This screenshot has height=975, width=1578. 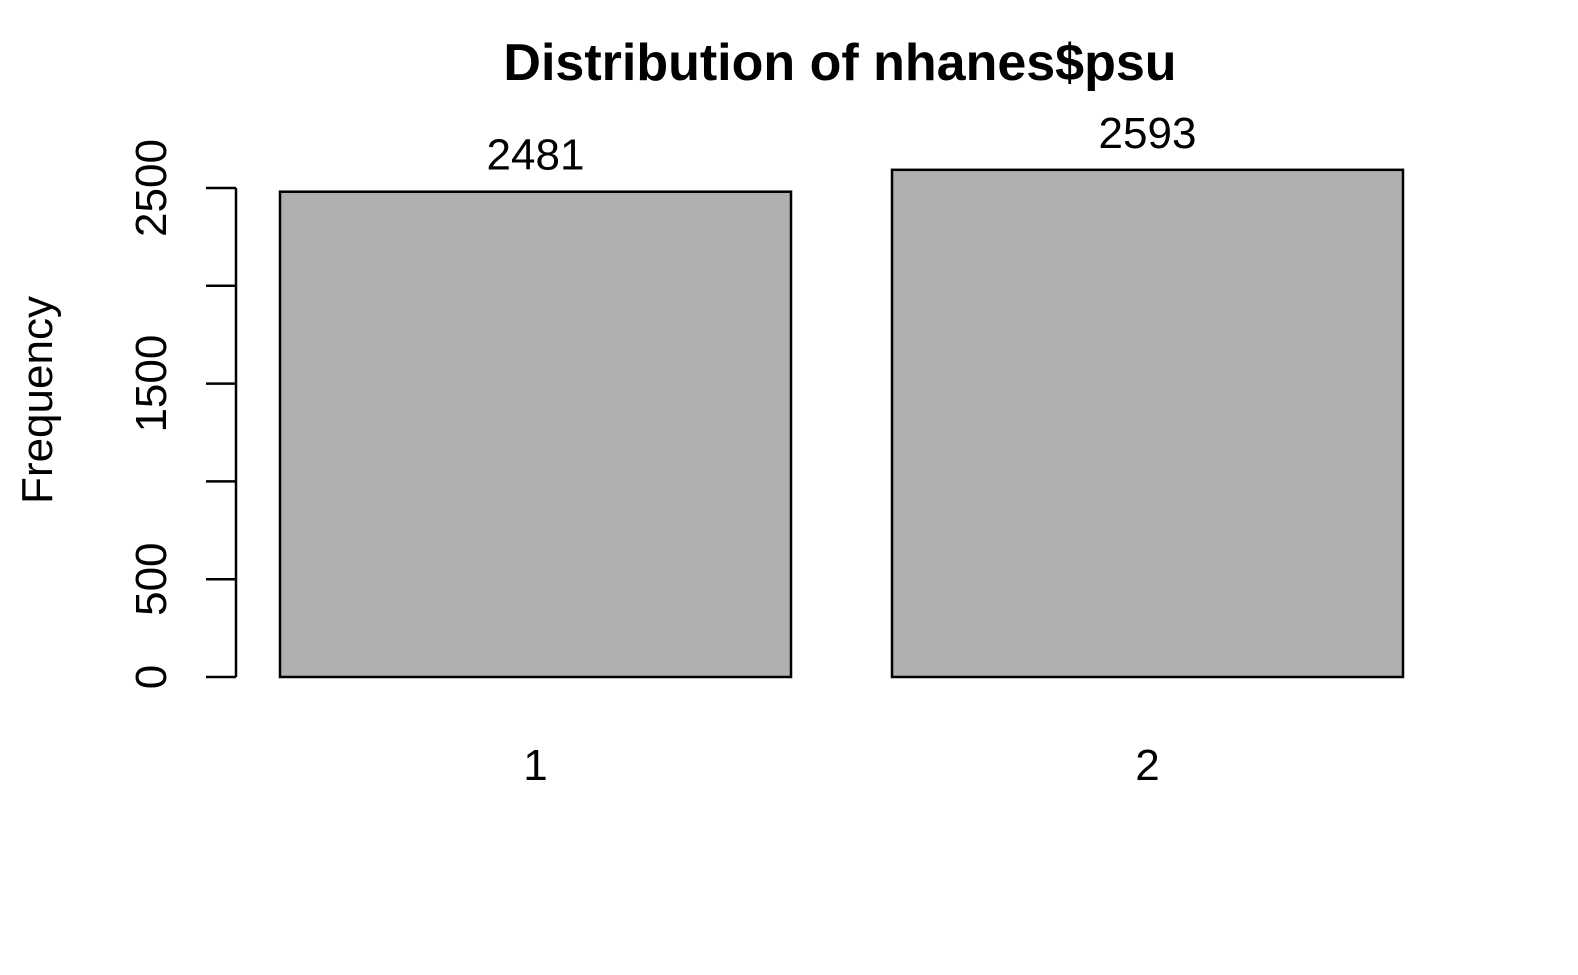 What do you see at coordinates (535, 765) in the screenshot?
I see `x-tick-label: 1` at bounding box center [535, 765].